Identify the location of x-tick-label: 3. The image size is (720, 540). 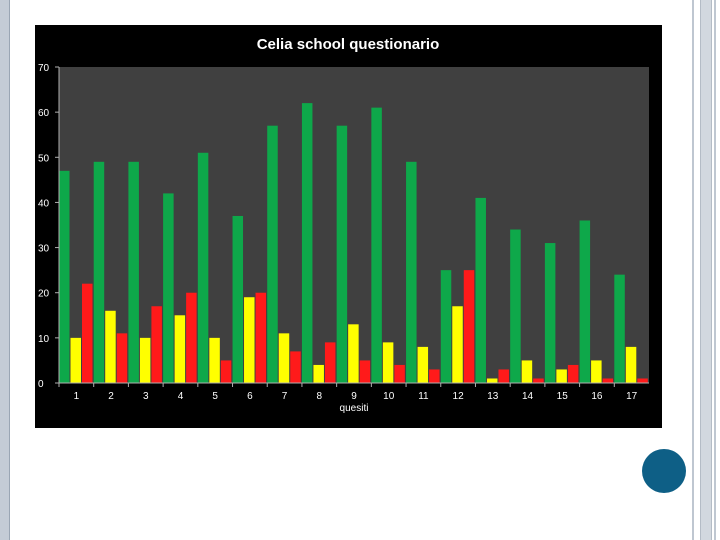
(146, 396).